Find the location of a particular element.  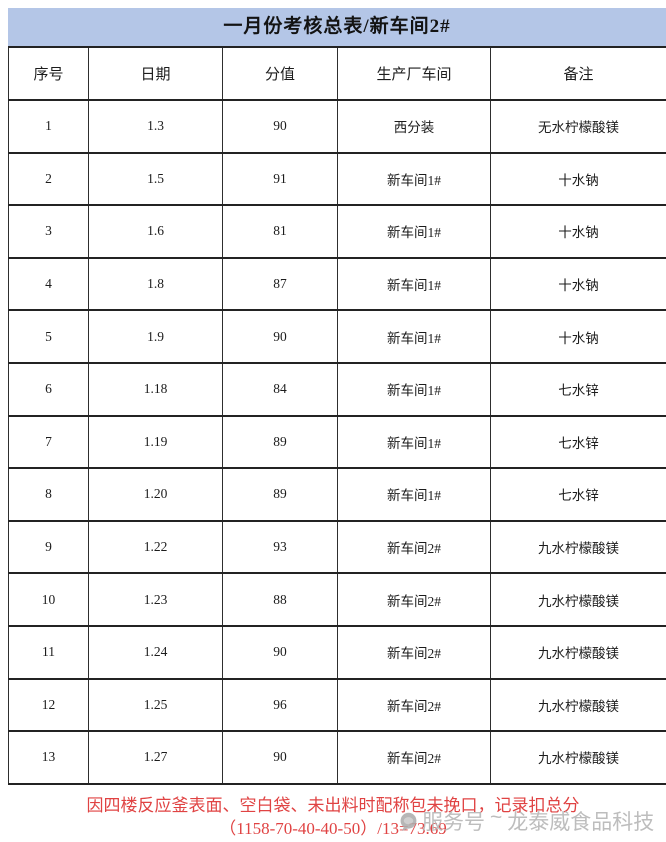

footer-note-line1: 因四楼反应釜表面、空白袋、未出料时配称包未挽口，记录扣总分 is located at coordinates (333, 805).